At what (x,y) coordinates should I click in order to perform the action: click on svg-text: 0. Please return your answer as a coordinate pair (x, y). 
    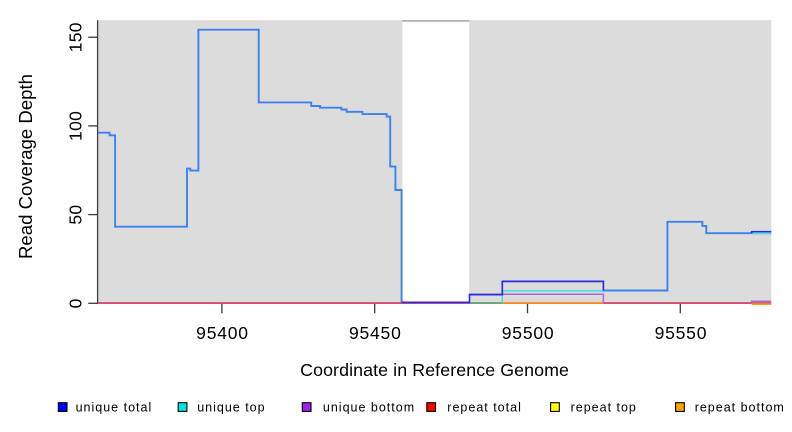
    Looking at the image, I should click on (76, 303).